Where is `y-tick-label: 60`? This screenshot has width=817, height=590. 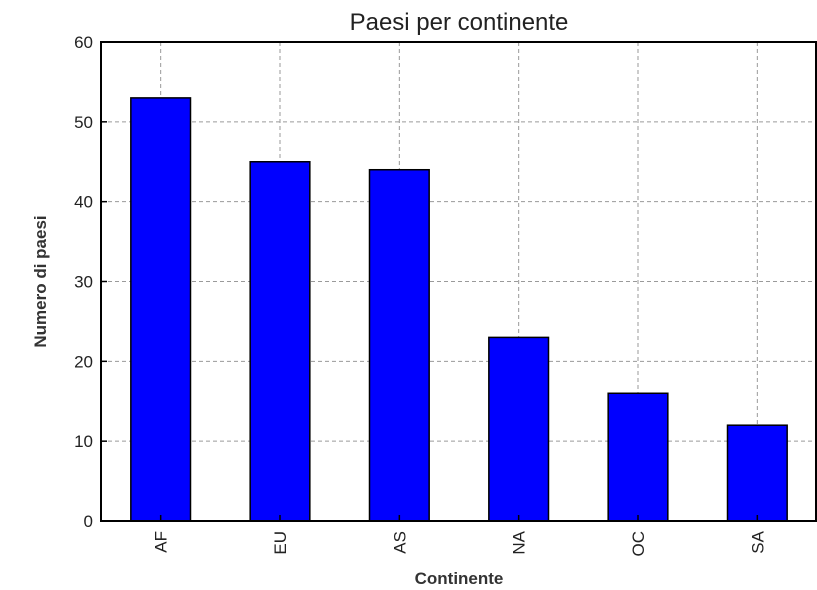
y-tick-label: 60 is located at coordinates (83, 42).